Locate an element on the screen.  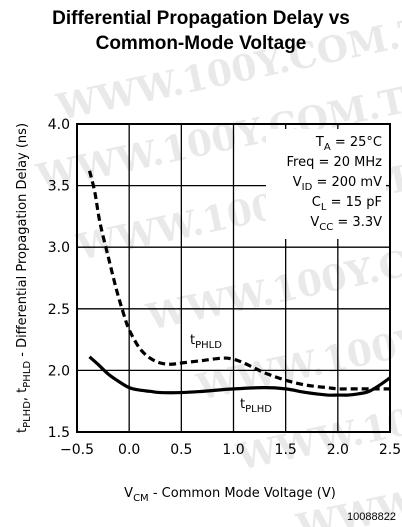
y-tick-label: 3.0 is located at coordinates (59, 248).